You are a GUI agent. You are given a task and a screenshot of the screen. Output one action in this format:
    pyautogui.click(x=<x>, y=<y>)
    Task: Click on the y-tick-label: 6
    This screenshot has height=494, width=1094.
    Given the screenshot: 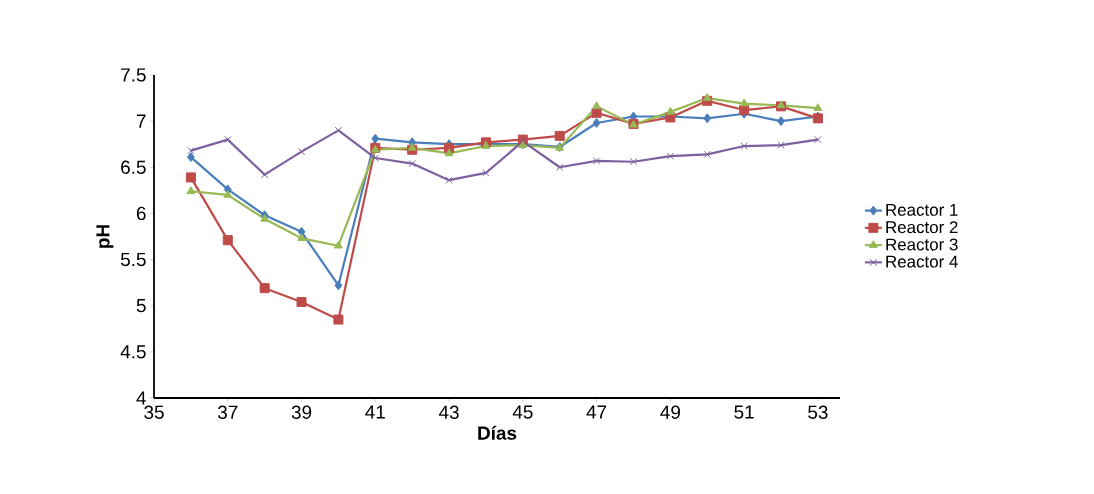 What is the action you would take?
    pyautogui.click(x=141, y=213)
    